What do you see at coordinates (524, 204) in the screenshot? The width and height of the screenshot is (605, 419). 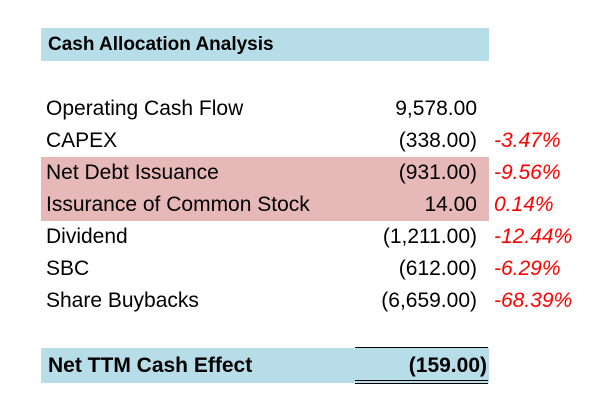 I see `row-pct-common-stock: 0.14%` at bounding box center [524, 204].